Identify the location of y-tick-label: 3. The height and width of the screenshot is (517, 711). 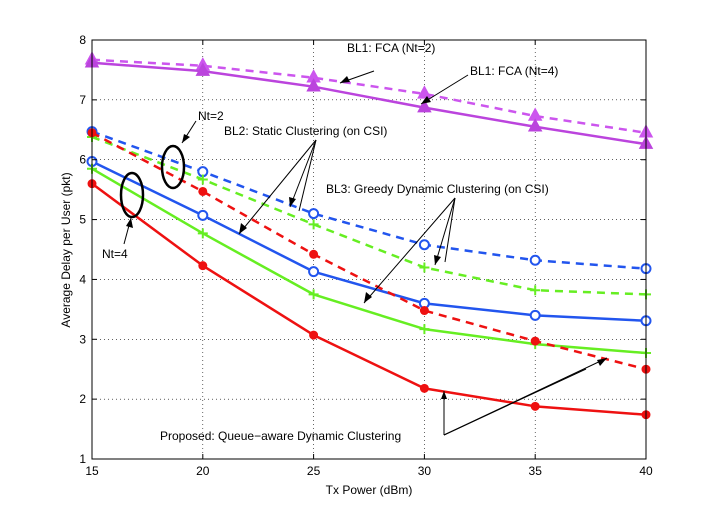
(82, 339).